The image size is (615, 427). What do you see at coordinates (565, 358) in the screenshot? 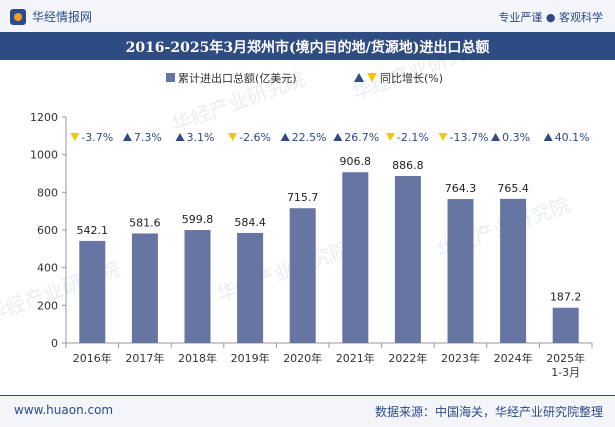
I see `x-tick-label: 2025年` at bounding box center [565, 358].